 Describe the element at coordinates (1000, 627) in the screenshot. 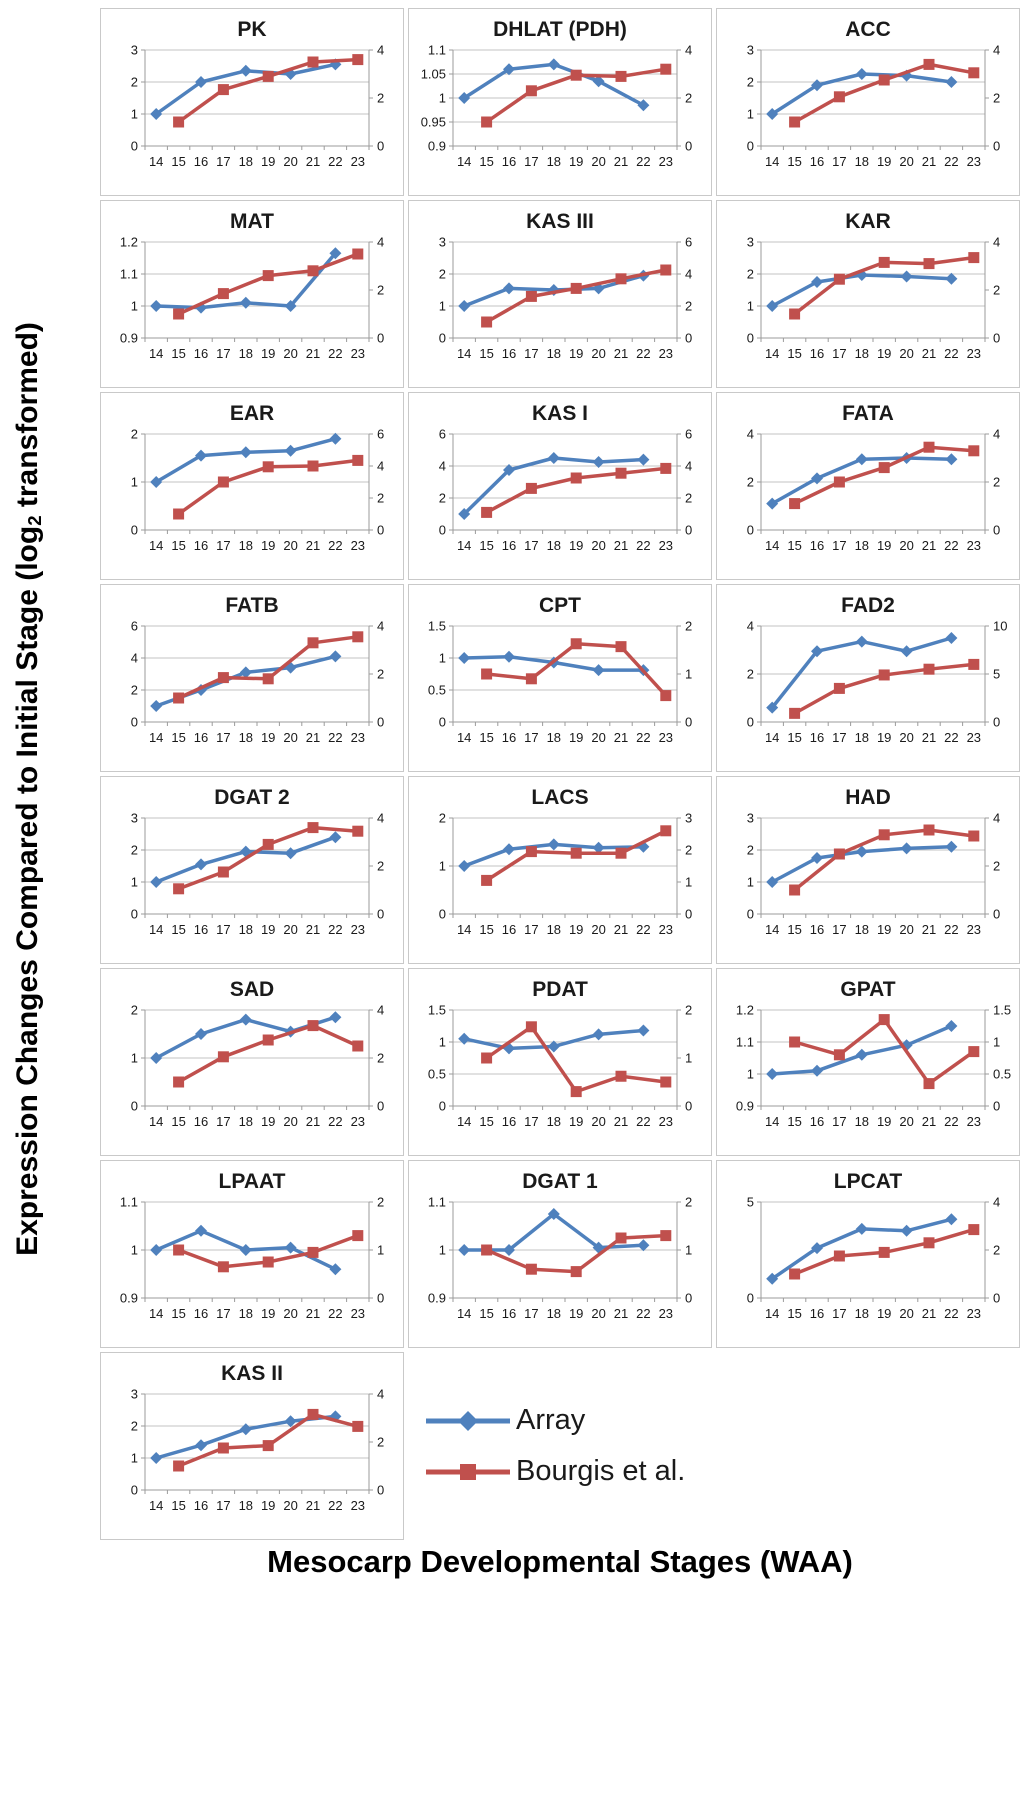

I see `svg-text: 10` at that location.